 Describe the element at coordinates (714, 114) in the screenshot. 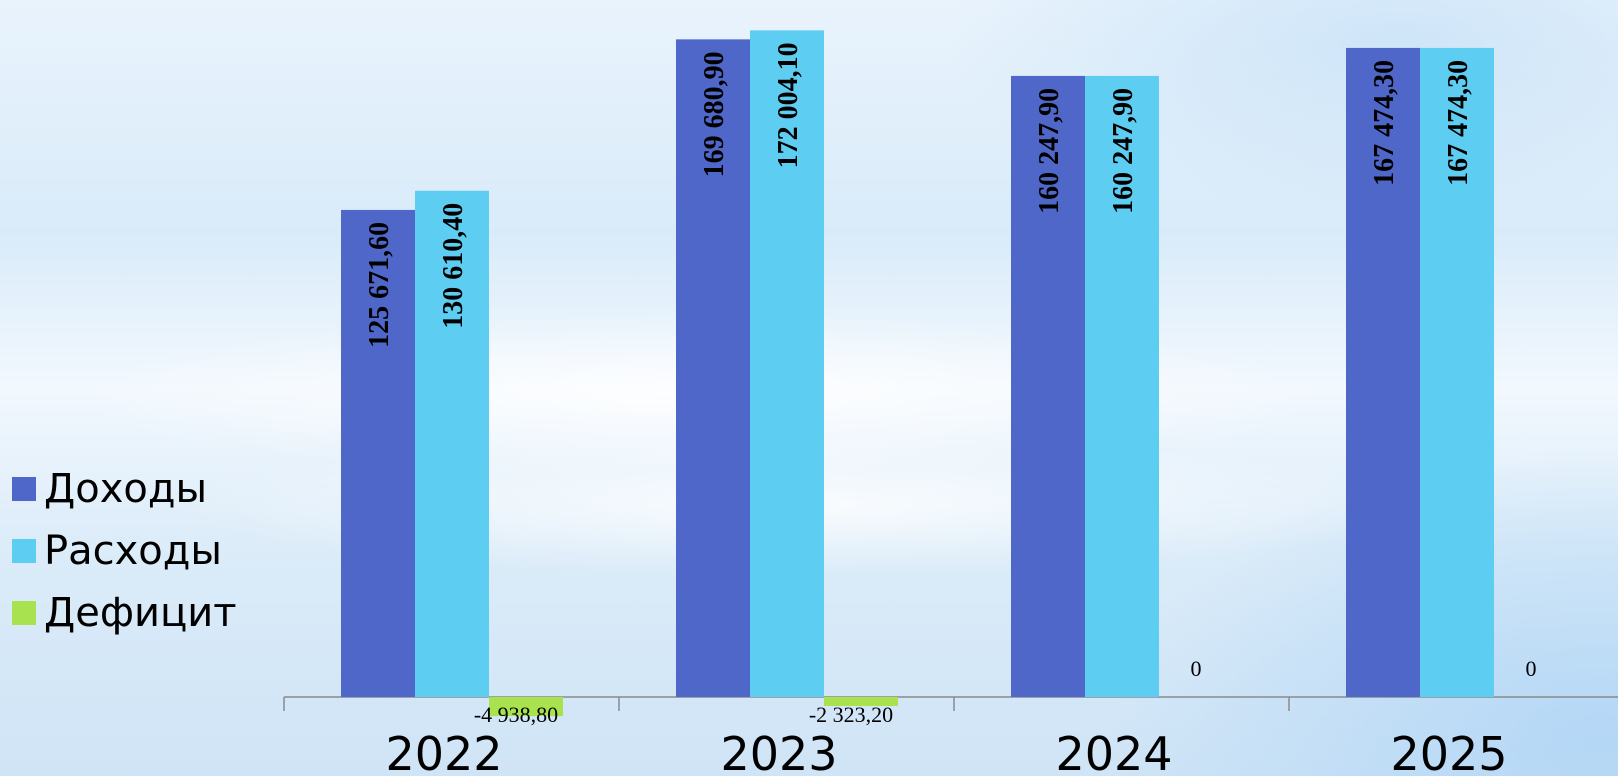

I see `data-label-income-2023: 169 680,90` at that location.